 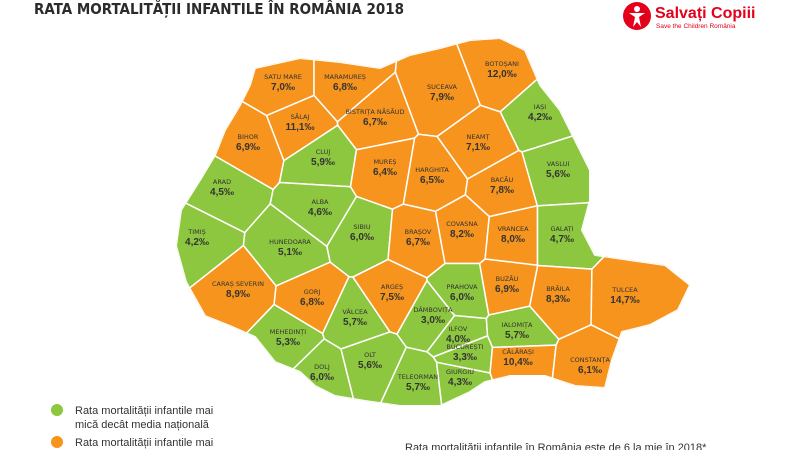 I want to click on county-rate: 12,0‰, so click(x=501, y=74).